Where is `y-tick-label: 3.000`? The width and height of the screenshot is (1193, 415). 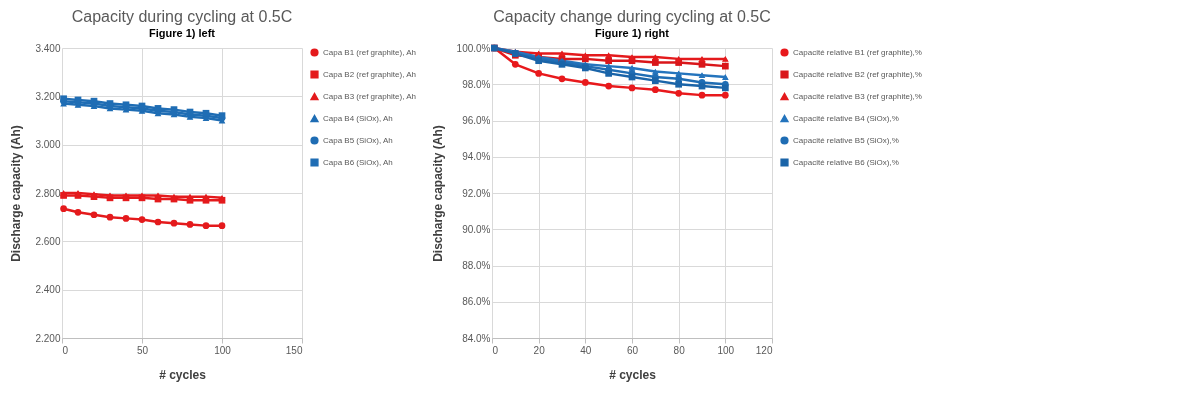 y-tick-label: 3.000 is located at coordinates (48, 145).